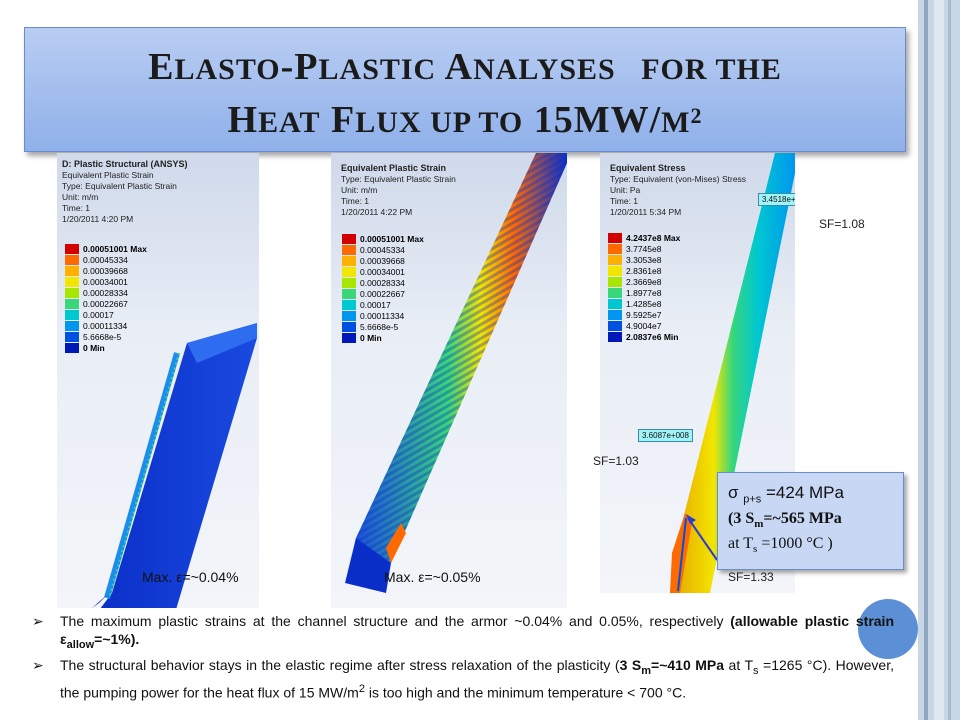 This screenshot has width=960, height=720. I want to click on max-strain-label-2: Max. ε=~0.05%, so click(432, 577).